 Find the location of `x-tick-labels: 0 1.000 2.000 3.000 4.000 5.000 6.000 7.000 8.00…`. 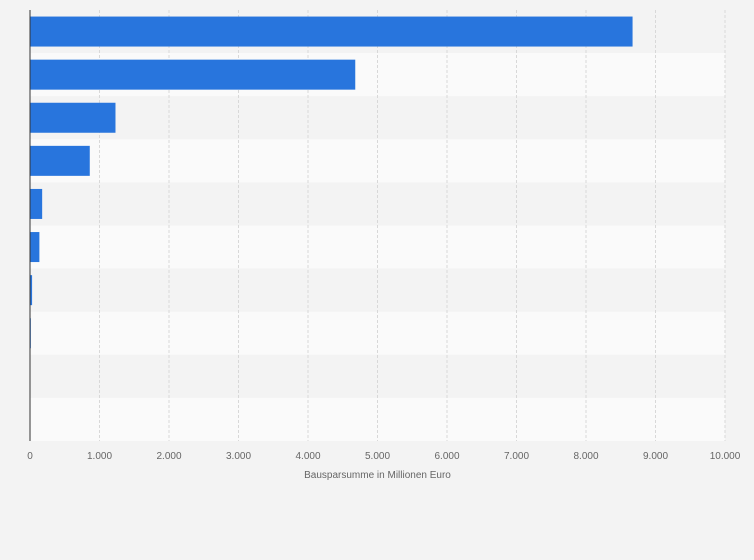

x-tick-labels: 0 1.000 2.000 3.000 4.000 5.000 6.000 7.000 8.00… is located at coordinates (384, 456).